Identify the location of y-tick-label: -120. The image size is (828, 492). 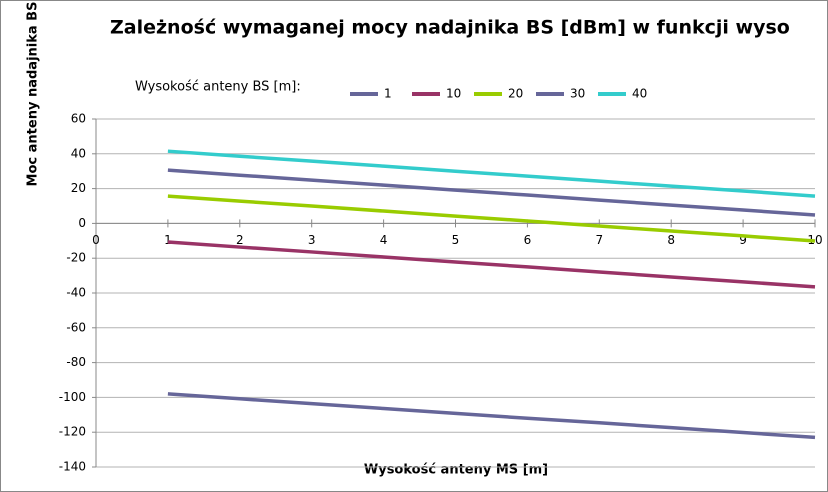
(72, 432).